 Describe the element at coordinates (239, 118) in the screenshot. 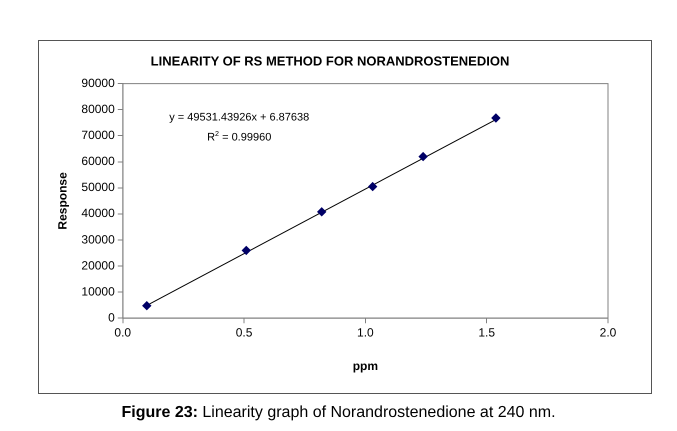

I see `annotation: y = 49531.43926x + 6.87638` at that location.